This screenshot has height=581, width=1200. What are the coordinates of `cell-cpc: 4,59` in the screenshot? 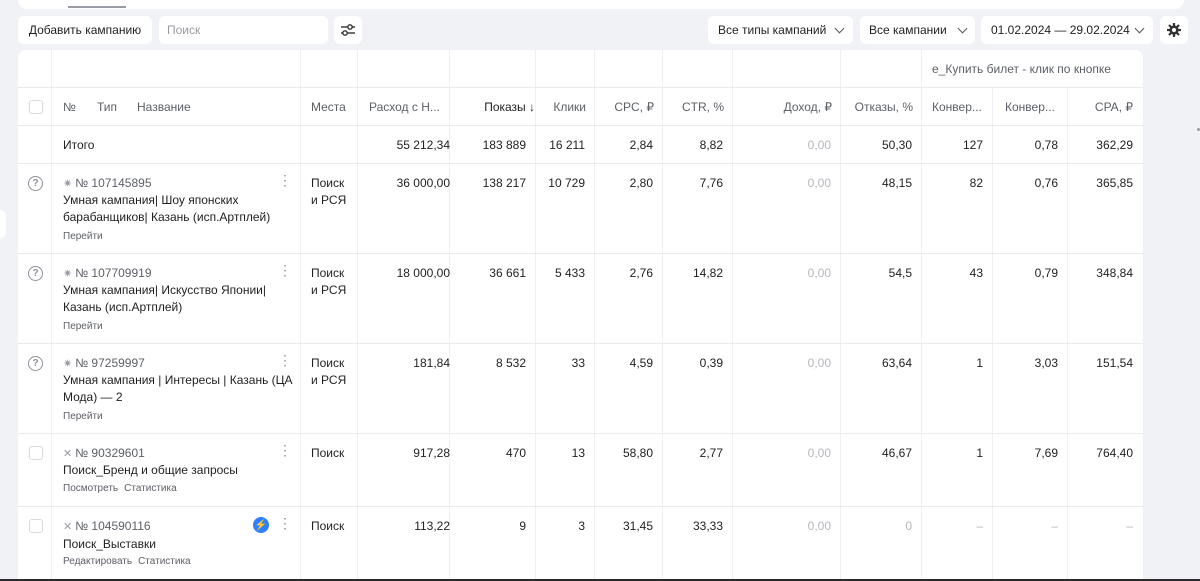 It's located at (641, 363).